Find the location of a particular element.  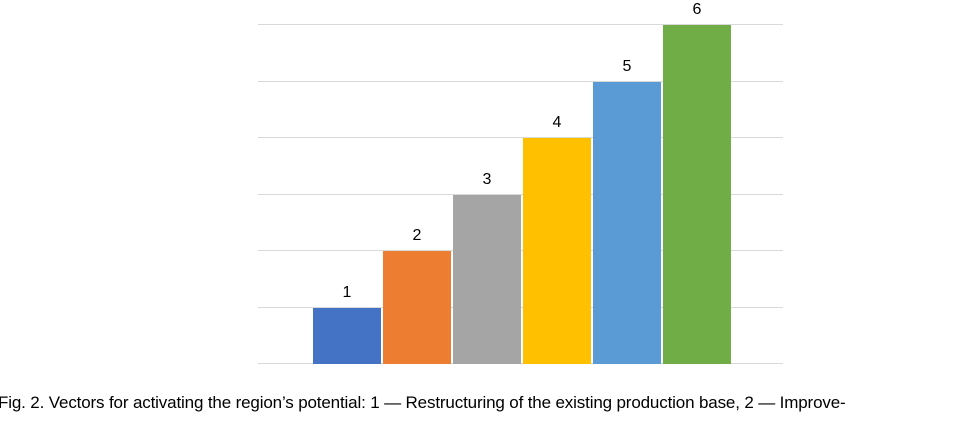

bar-group-6: 6 is located at coordinates (697, 182).